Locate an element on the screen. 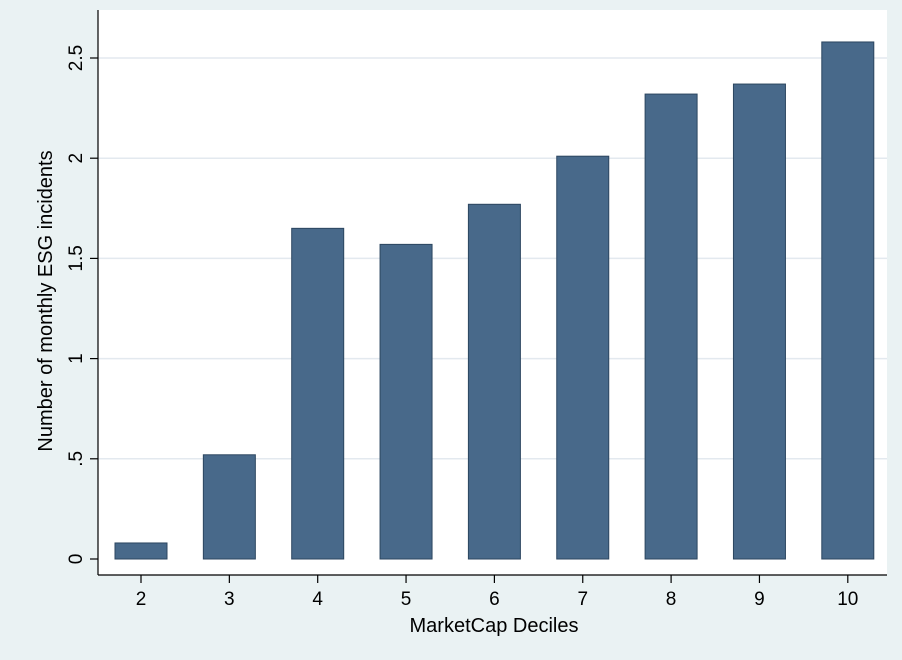  x-tick-label-8: 8 is located at coordinates (671, 599).